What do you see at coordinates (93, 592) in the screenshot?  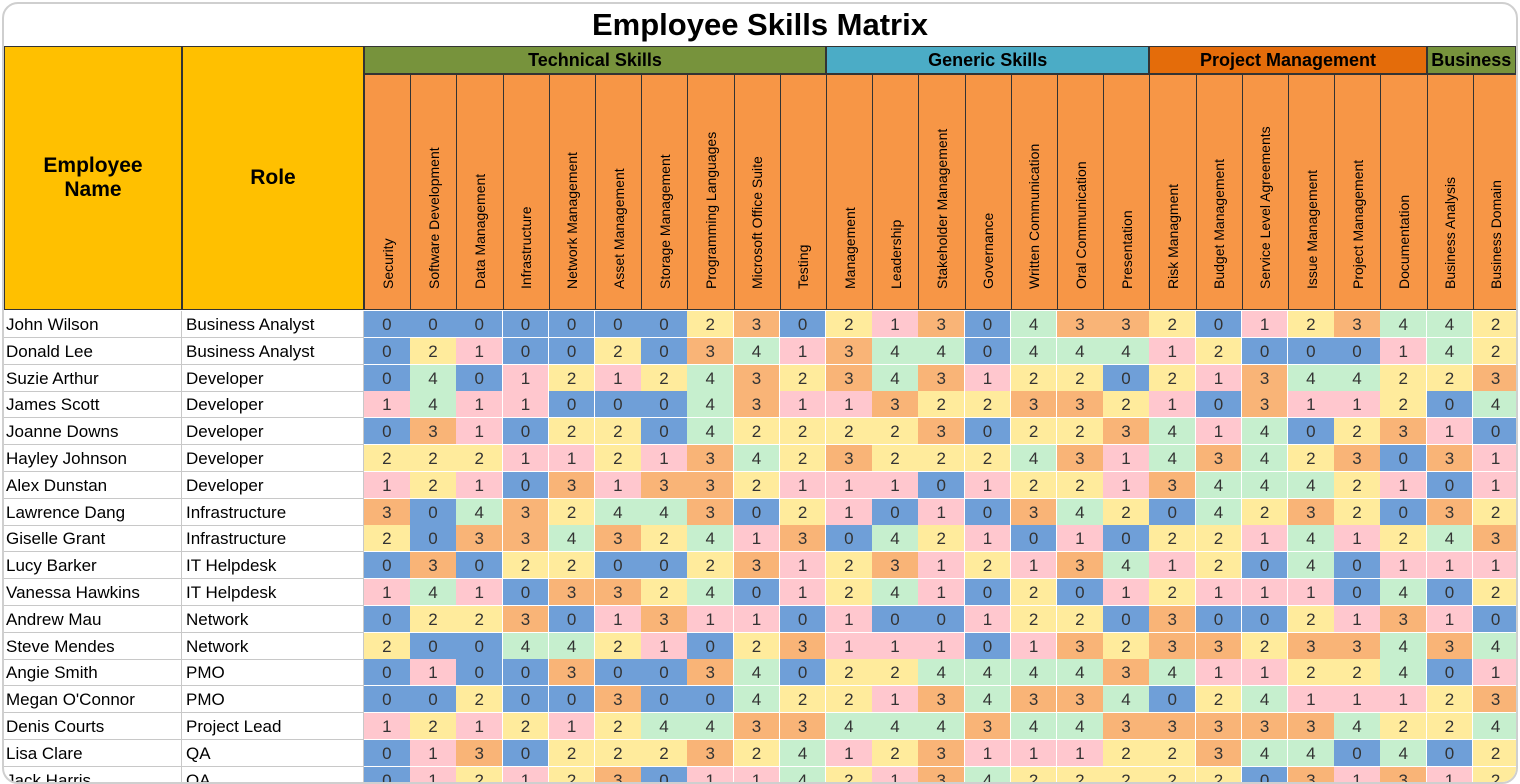 I see `employee-name-cell: Vanessa Hawkins` at bounding box center [93, 592].